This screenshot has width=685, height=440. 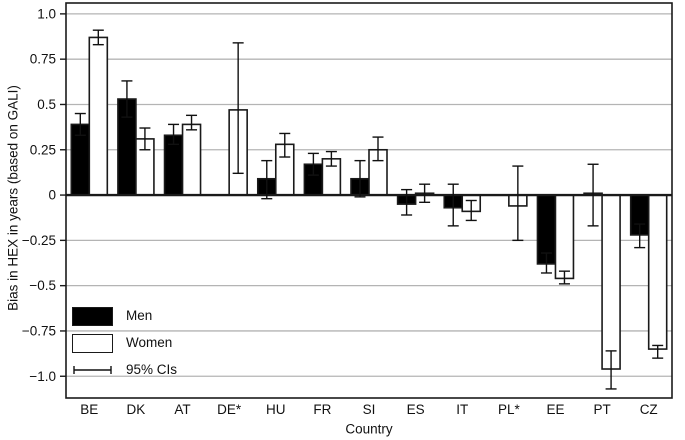 I want to click on chart-legend: Men Women 95% CIs, so click(x=124, y=343).